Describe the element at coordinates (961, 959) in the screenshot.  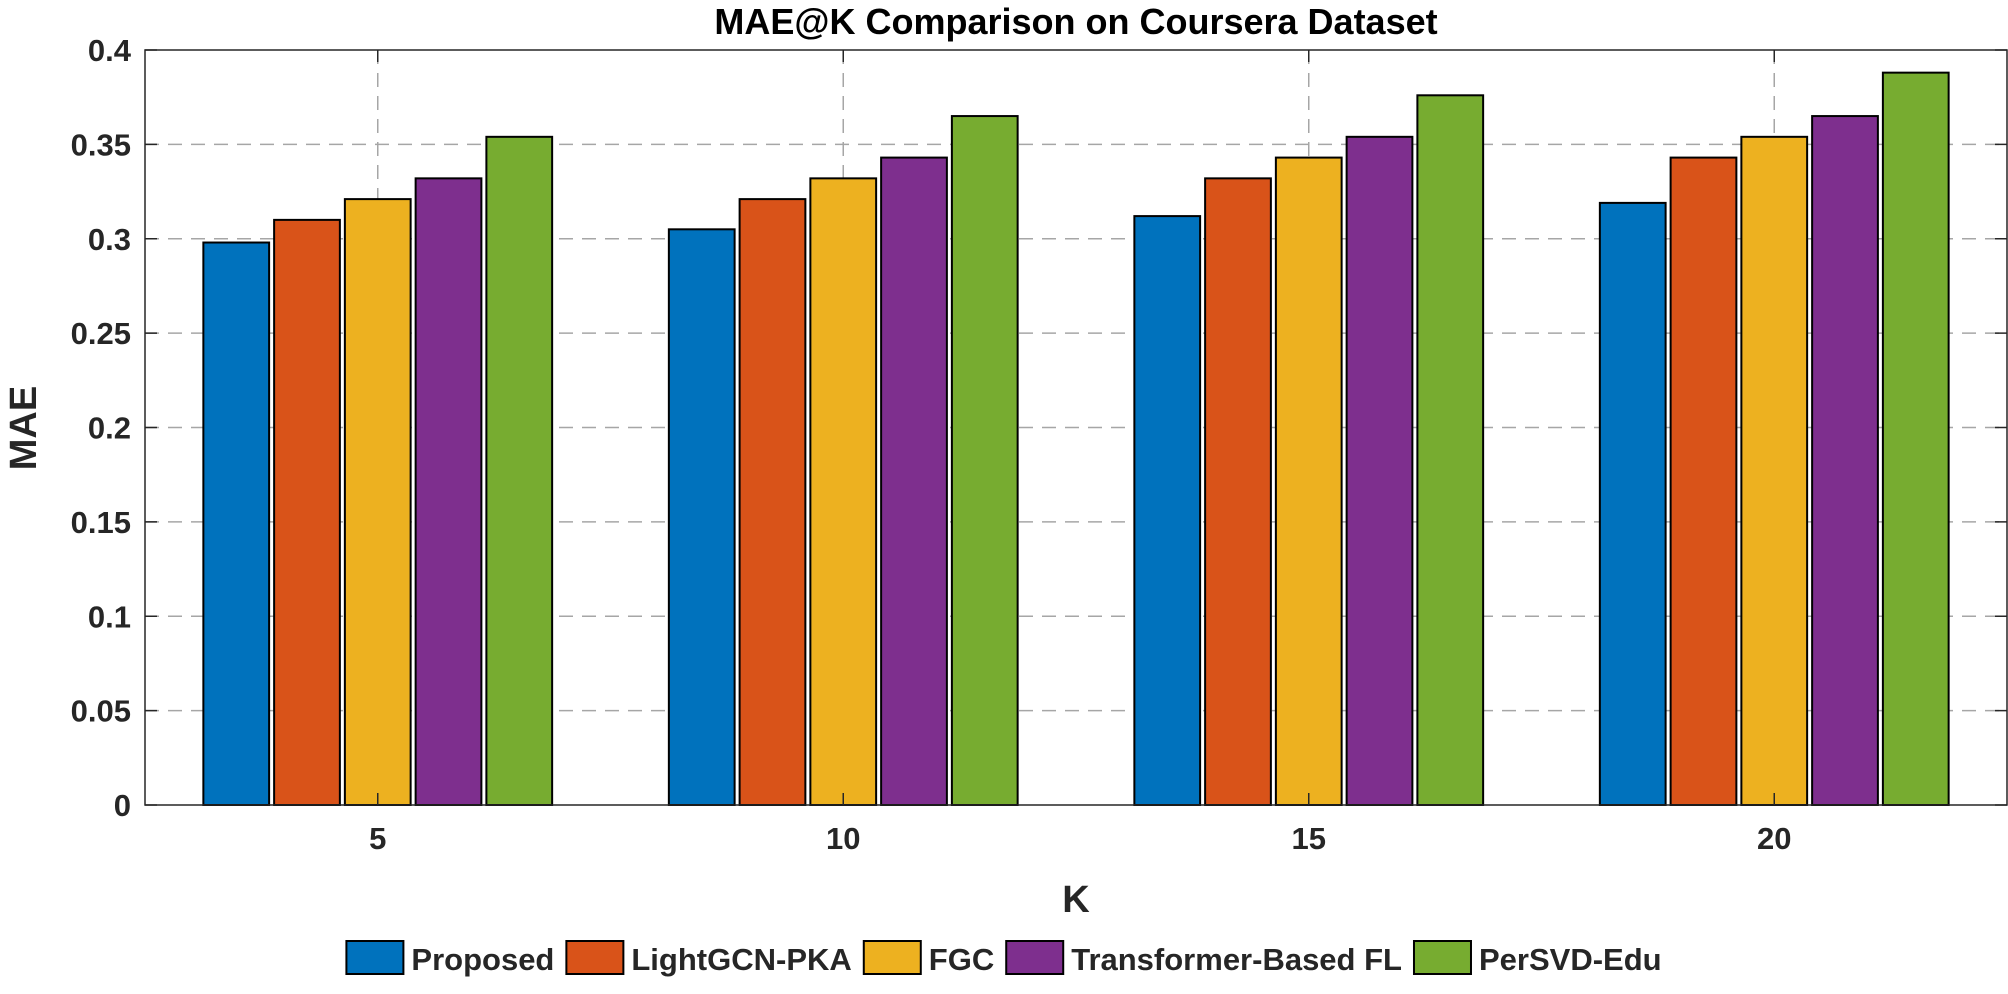
I see `legend-label: FGC` at that location.